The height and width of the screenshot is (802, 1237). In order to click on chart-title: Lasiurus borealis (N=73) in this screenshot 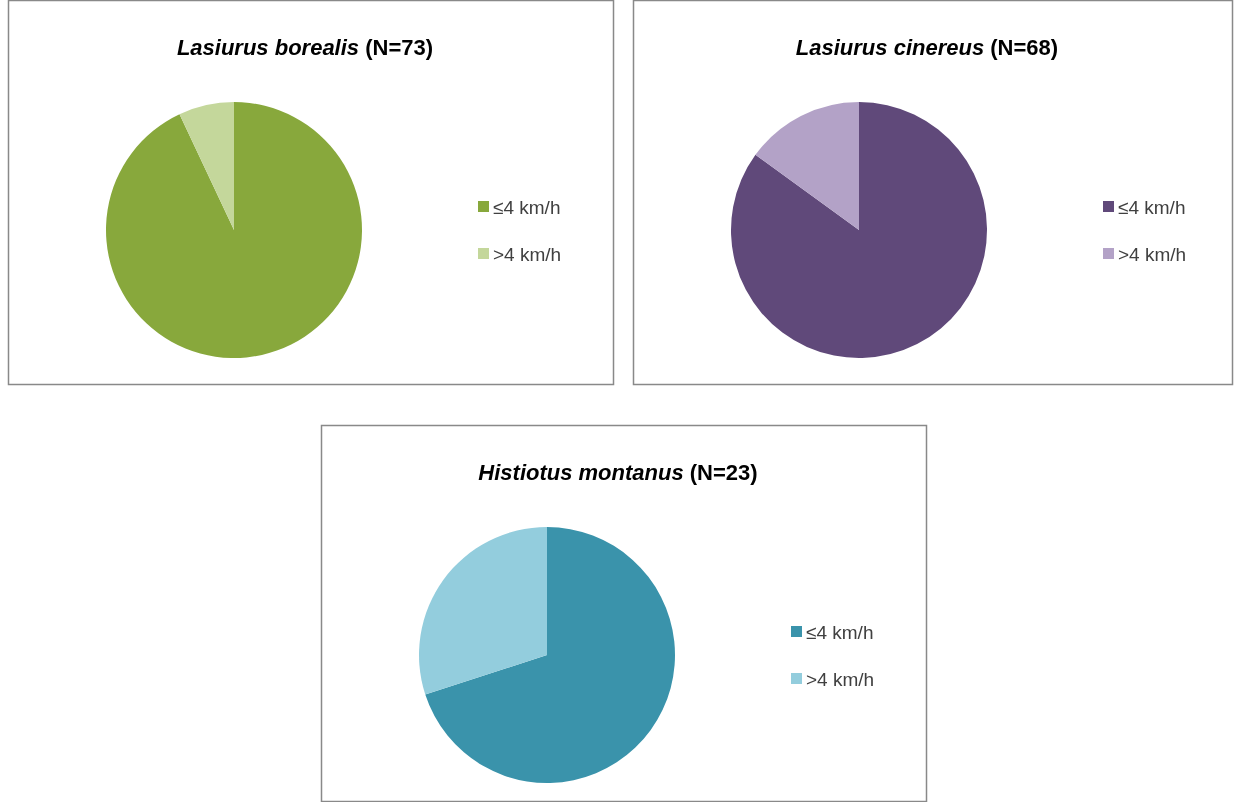, I will do `click(305, 47)`.